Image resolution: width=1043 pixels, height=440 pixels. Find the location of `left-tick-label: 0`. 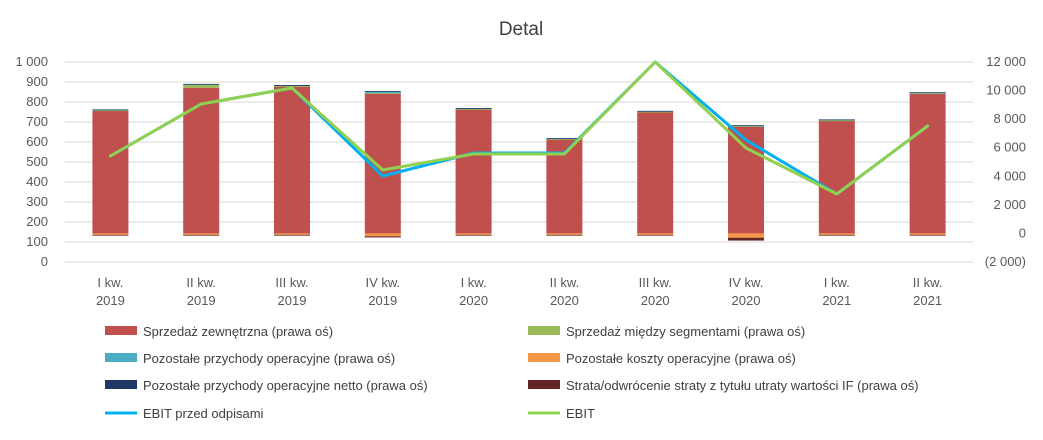

left-tick-label: 0 is located at coordinates (44, 261).